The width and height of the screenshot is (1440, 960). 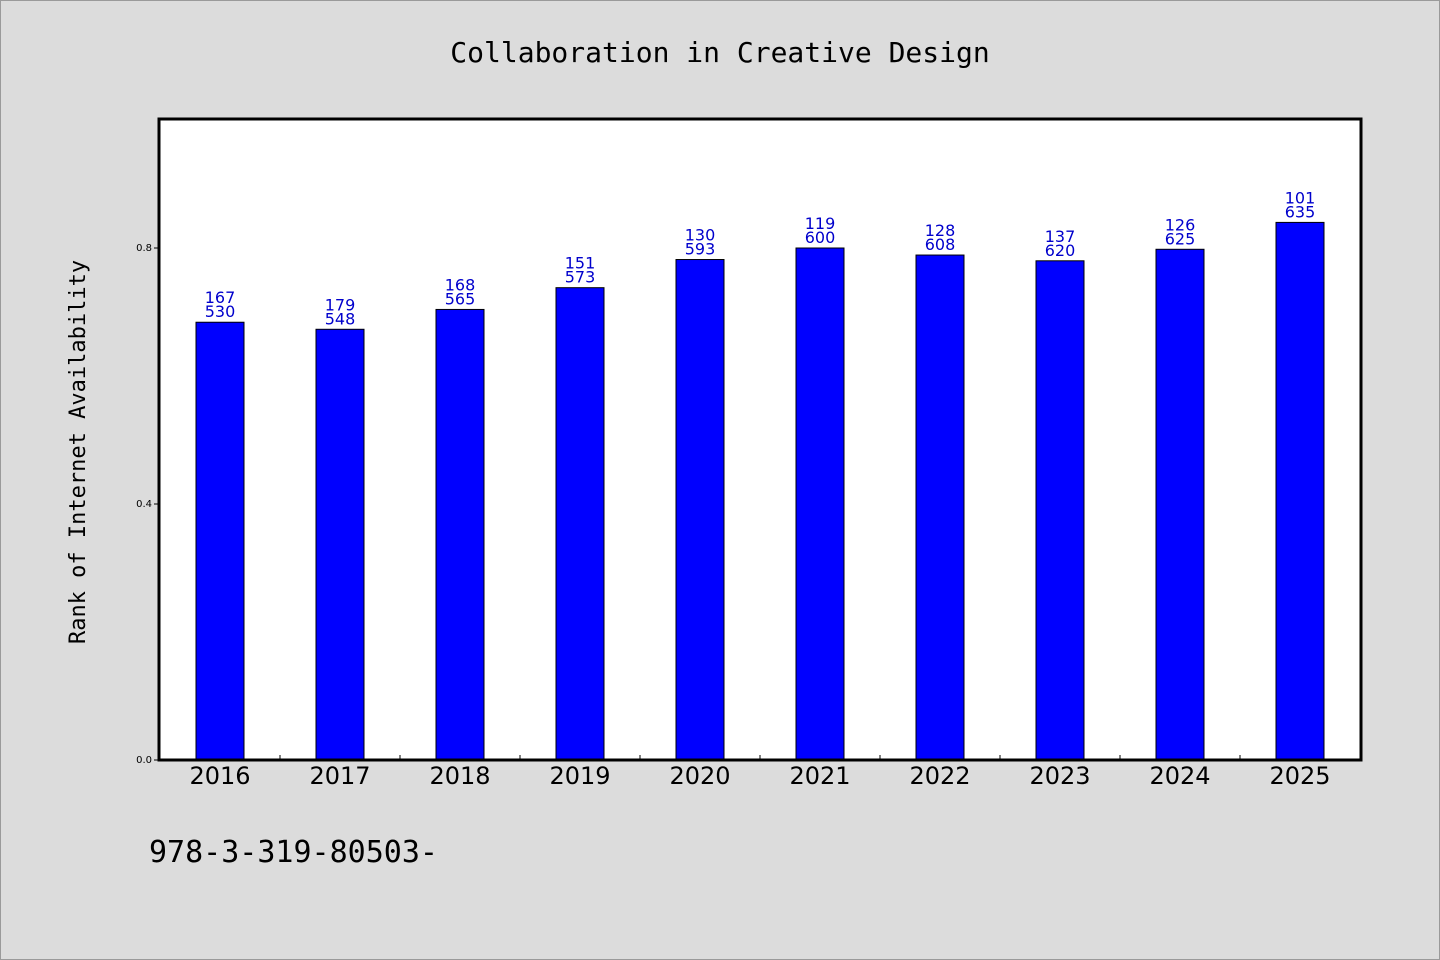 I want to click on x-tick-label-2021: 2021, so click(x=819, y=776).